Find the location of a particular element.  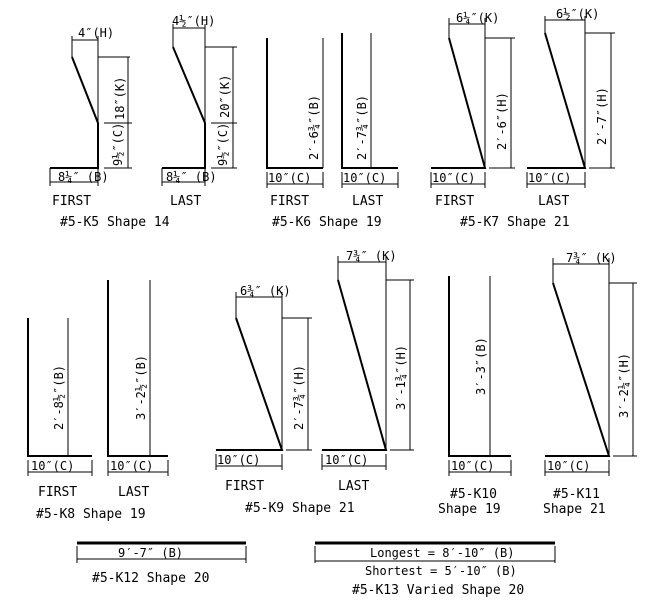

k5-last-bar: 4½″(H) 20″(K) 9½″(C) 8¼″ (B) LAST is located at coordinates (199, 111).